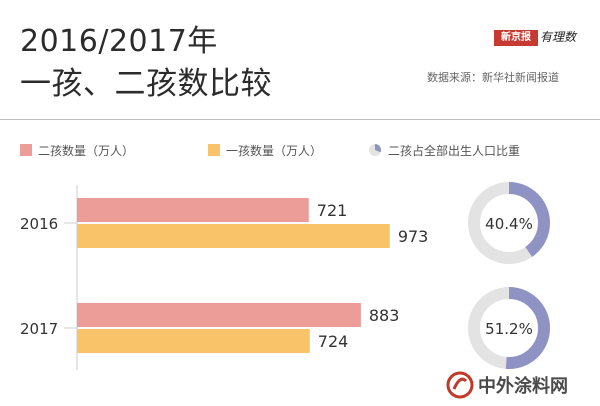 Image resolution: width=600 pixels, height=406 pixels. What do you see at coordinates (460, 385) in the screenshot?
I see `watermark-logo-icon` at bounding box center [460, 385].